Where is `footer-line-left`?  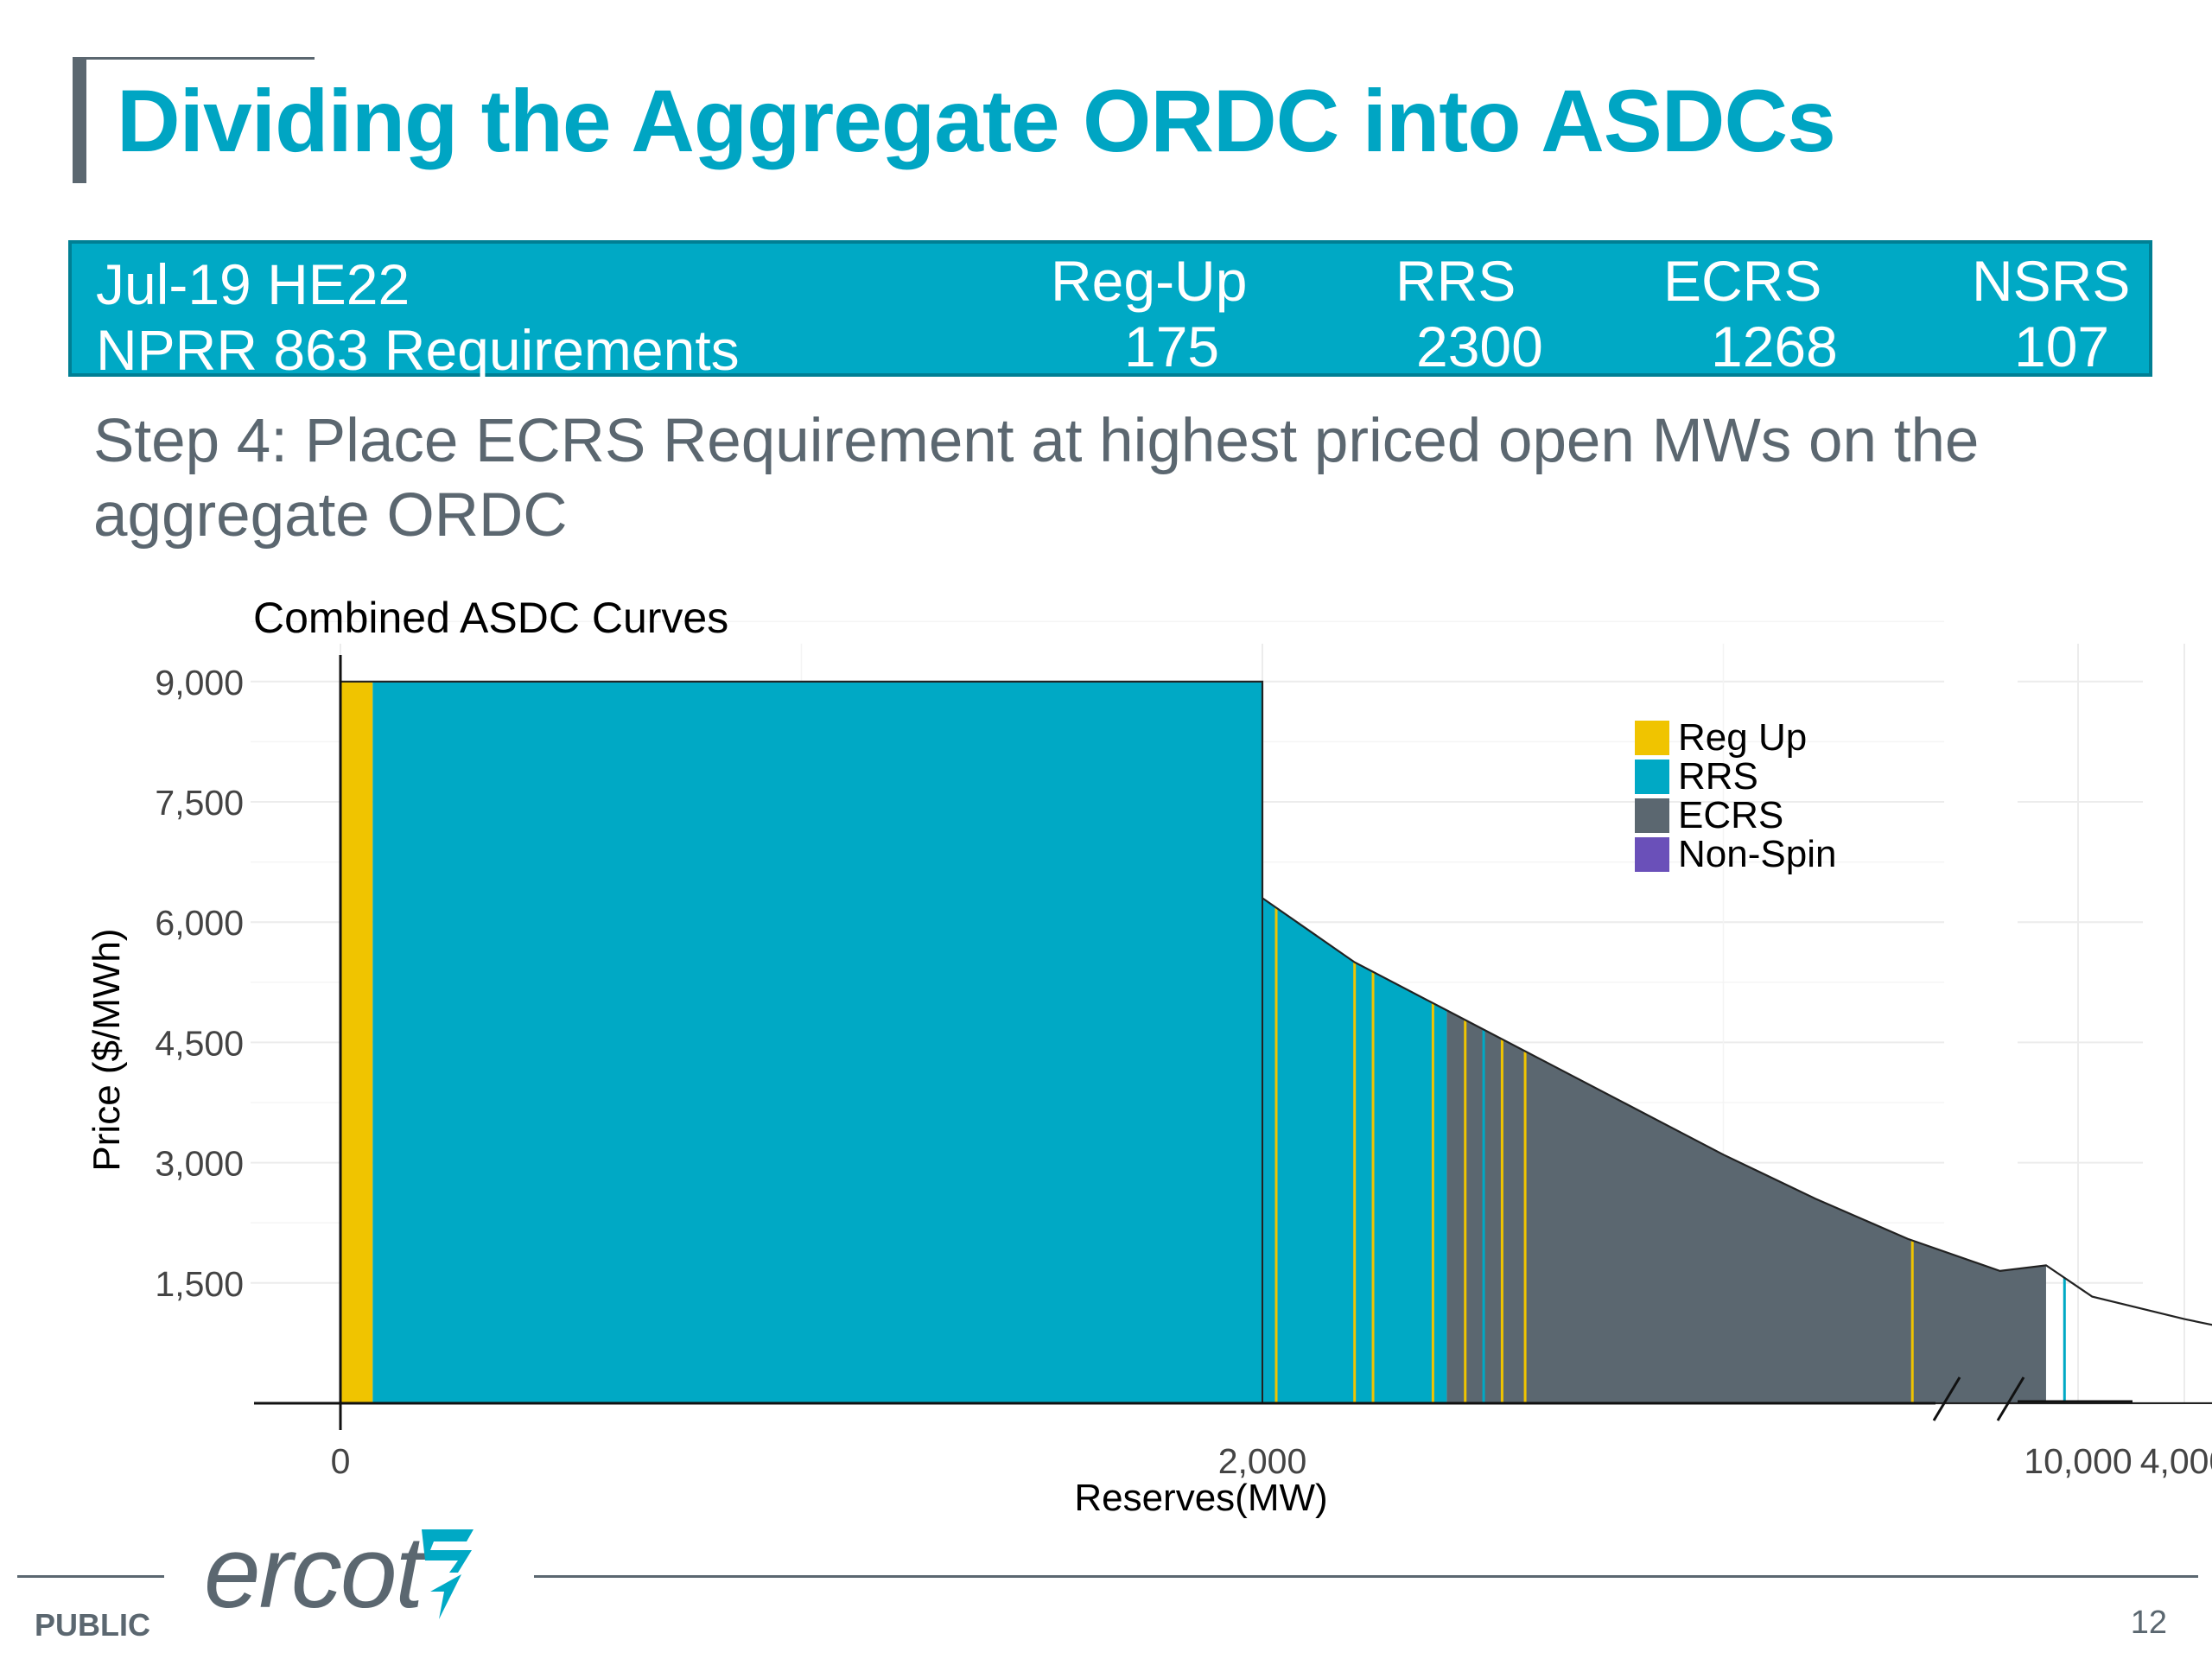
footer-line-left is located at coordinates (90, 1576).